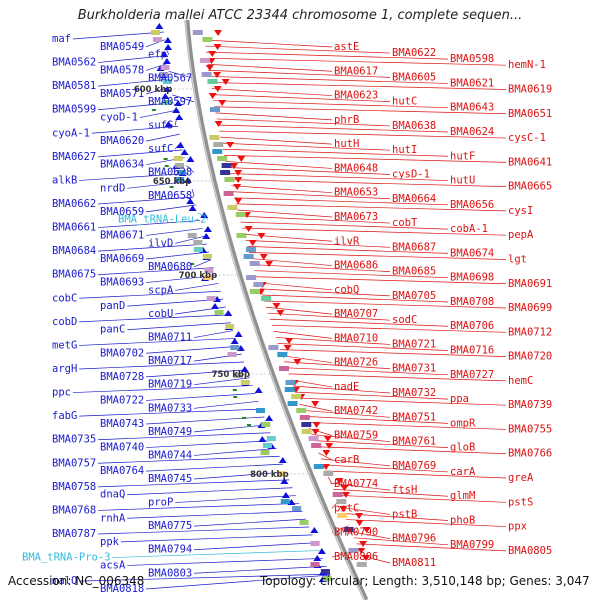  Describe the element at coordinates (64, 298) in the screenshot. I see `gene-label: cobC` at that location.